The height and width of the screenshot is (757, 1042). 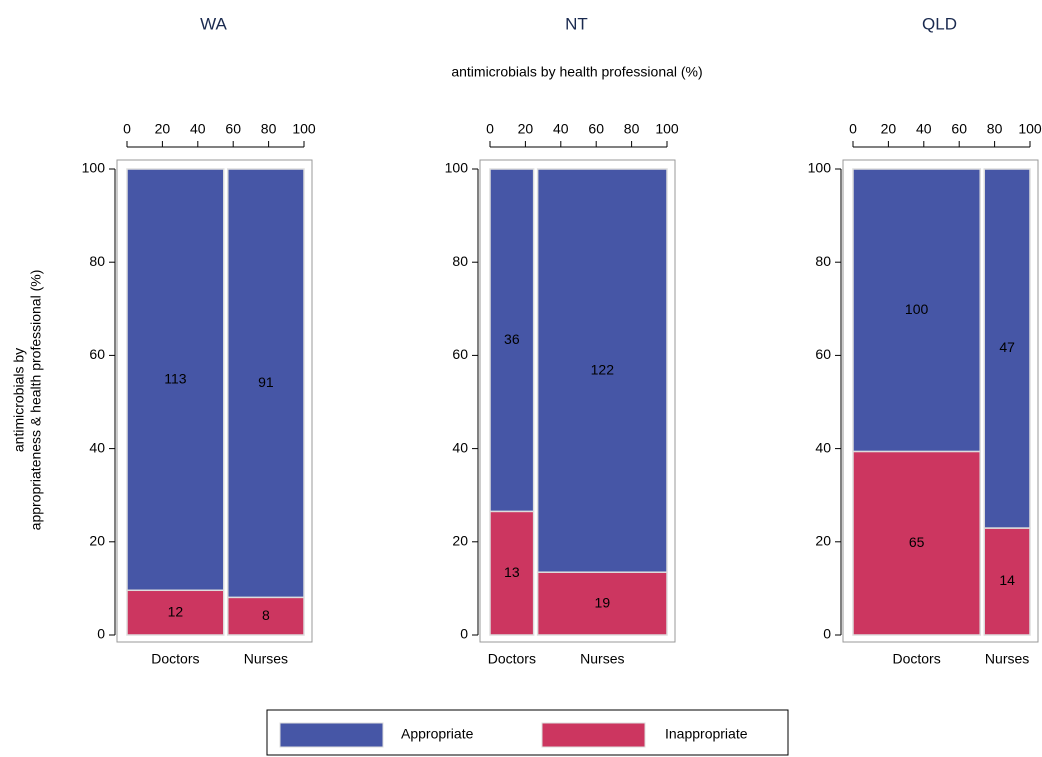 What do you see at coordinates (213, 23) in the screenshot?
I see `panel-title: WA` at bounding box center [213, 23].